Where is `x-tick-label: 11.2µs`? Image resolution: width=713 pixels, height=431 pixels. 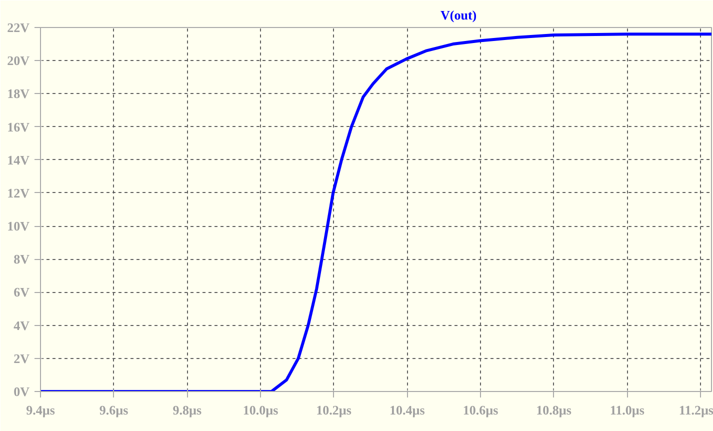
x-tick-label: 11.2µs is located at coordinates (695, 410).